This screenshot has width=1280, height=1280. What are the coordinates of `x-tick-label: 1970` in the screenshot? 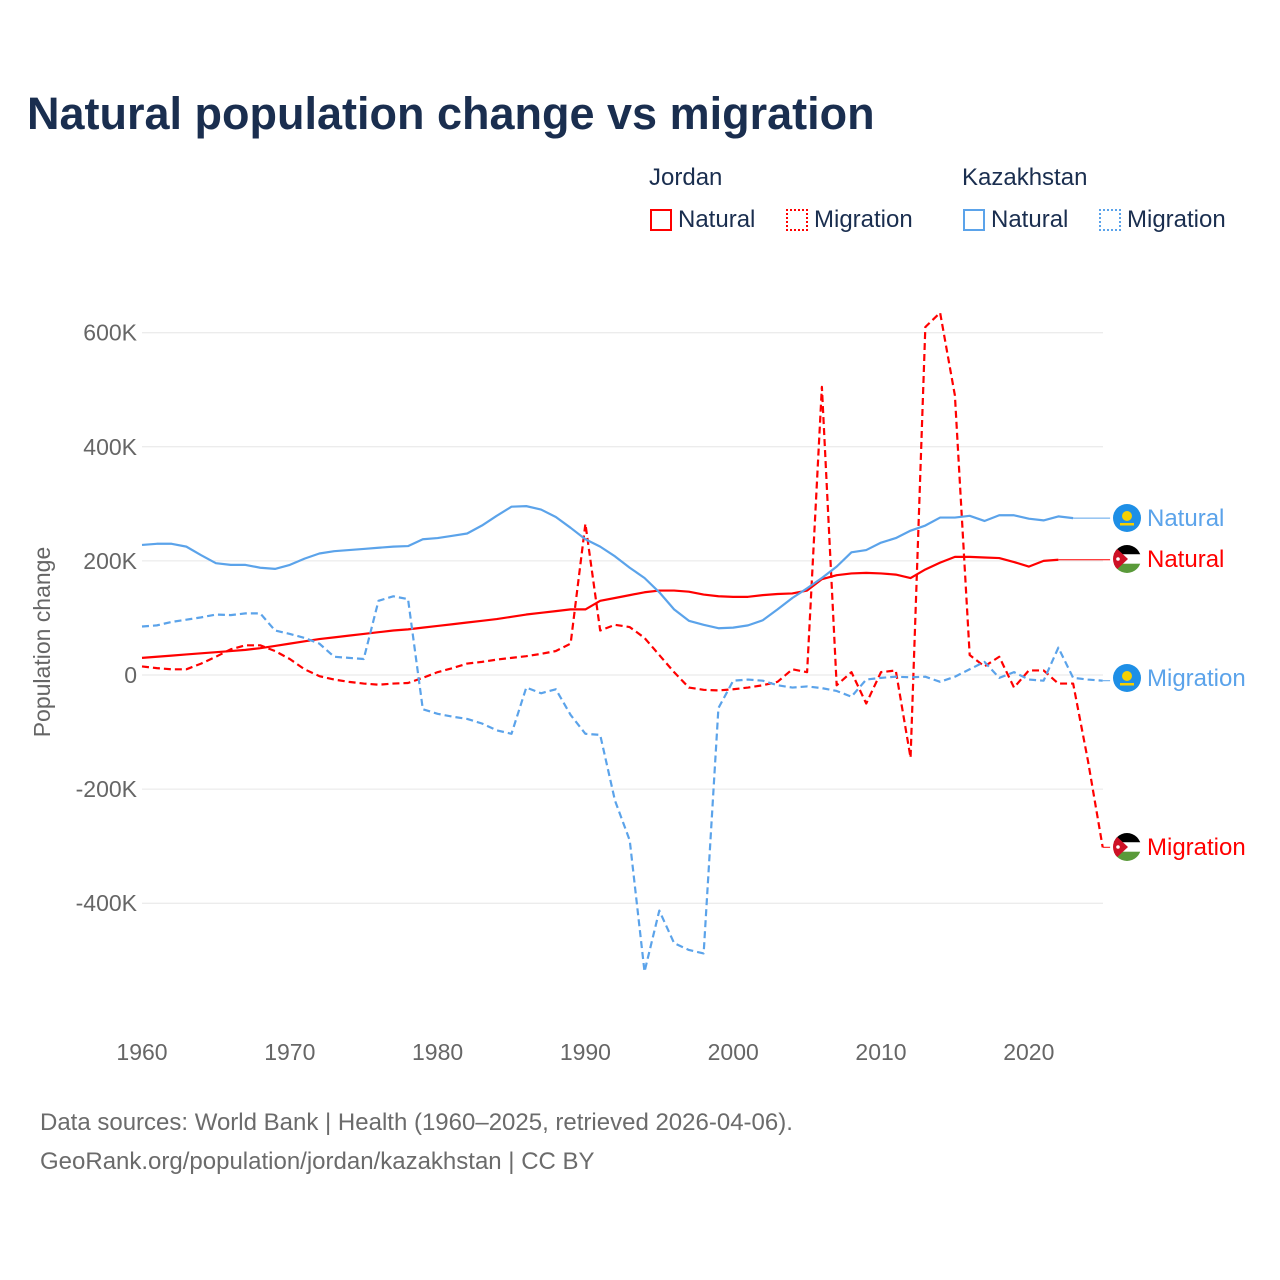 It's located at (289, 1052).